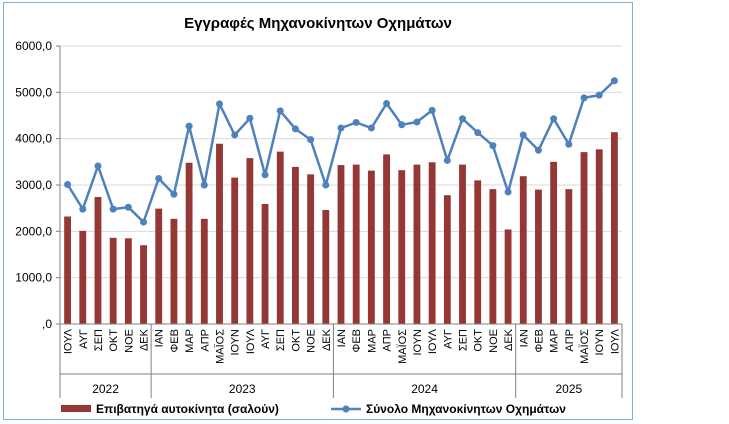 This screenshot has height=424, width=729. Describe the element at coordinates (466, 409) in the screenshot. I see `legend-label-line: Σύνολο Μηχανοκίνητων Οχημάτων` at that location.